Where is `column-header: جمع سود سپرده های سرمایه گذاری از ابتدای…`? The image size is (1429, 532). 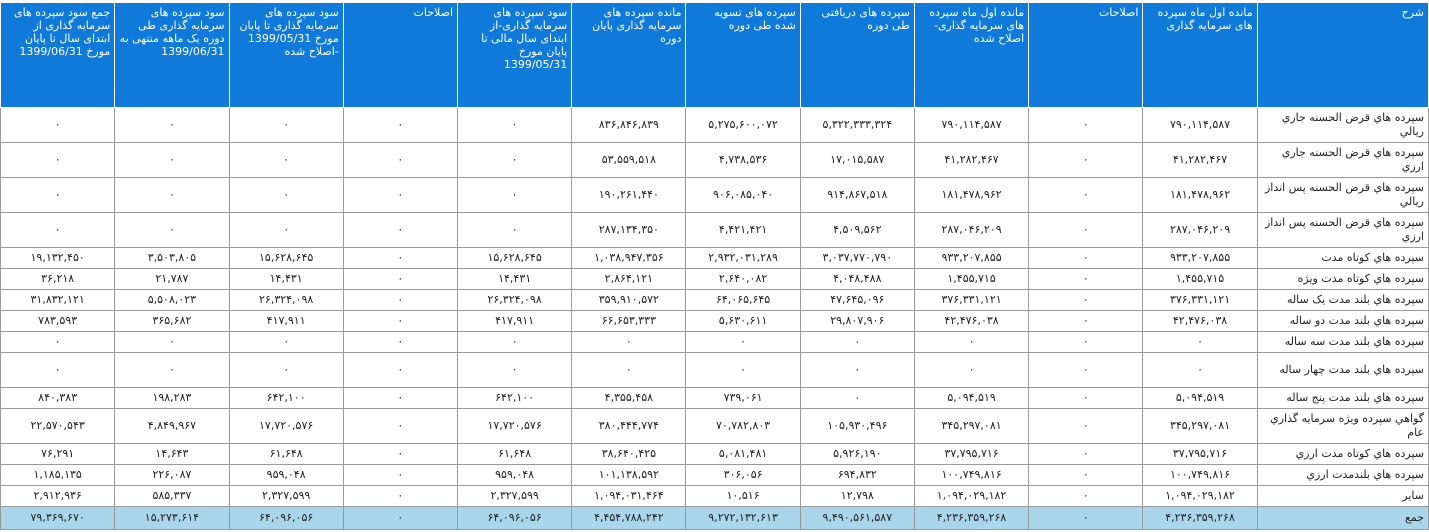
column-header: جمع سود سپرده های سرمایه گذاری از ابتدای… is located at coordinates (58, 55).